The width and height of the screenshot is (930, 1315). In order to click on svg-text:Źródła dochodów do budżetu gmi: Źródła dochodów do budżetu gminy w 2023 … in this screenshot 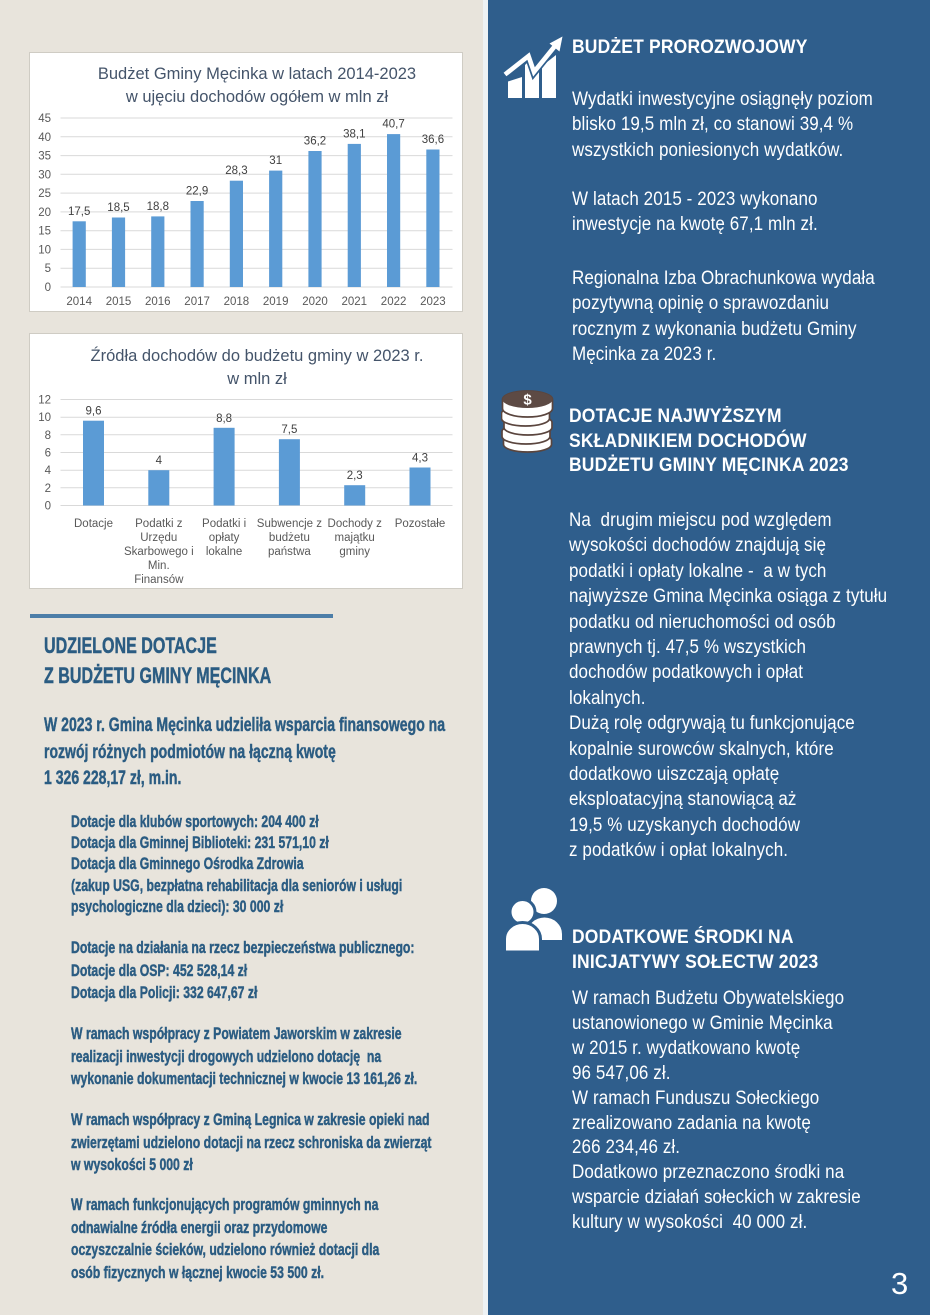, I will do `click(257, 355)`.